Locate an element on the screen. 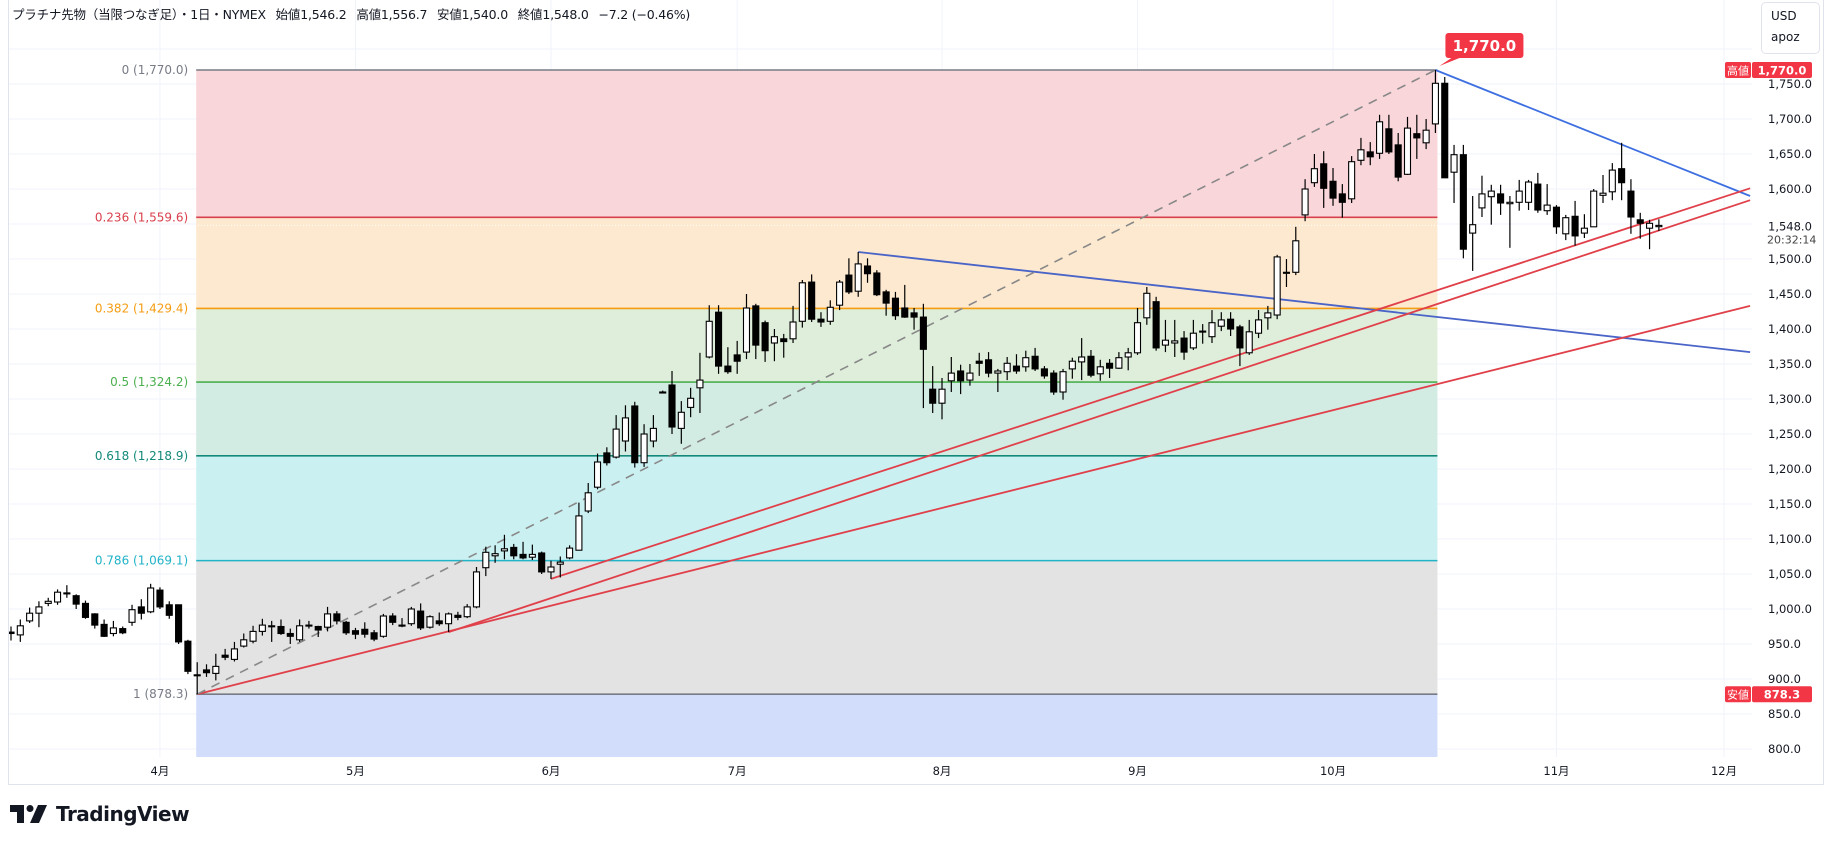 Image resolution: width=1830 pixels, height=842 pixels. trendline is located at coordinates (1593, 133).